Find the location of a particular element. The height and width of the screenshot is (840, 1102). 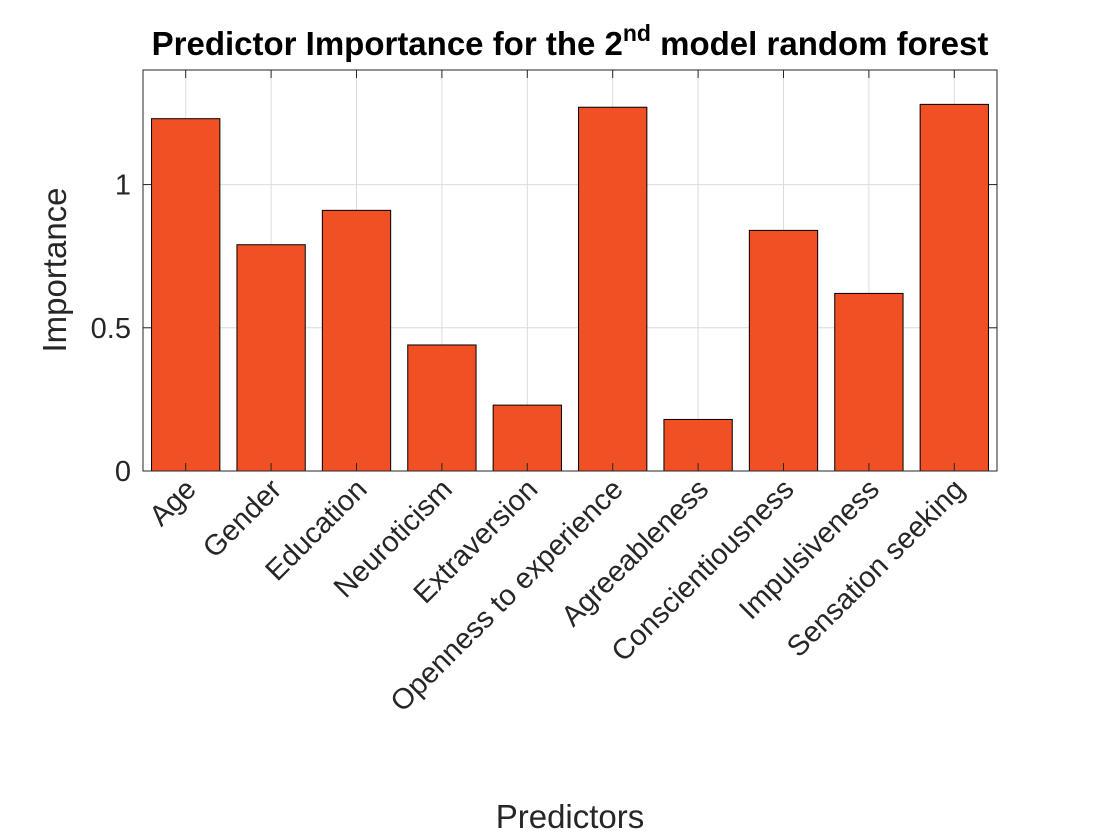

bar-neuroticism is located at coordinates (442, 408).